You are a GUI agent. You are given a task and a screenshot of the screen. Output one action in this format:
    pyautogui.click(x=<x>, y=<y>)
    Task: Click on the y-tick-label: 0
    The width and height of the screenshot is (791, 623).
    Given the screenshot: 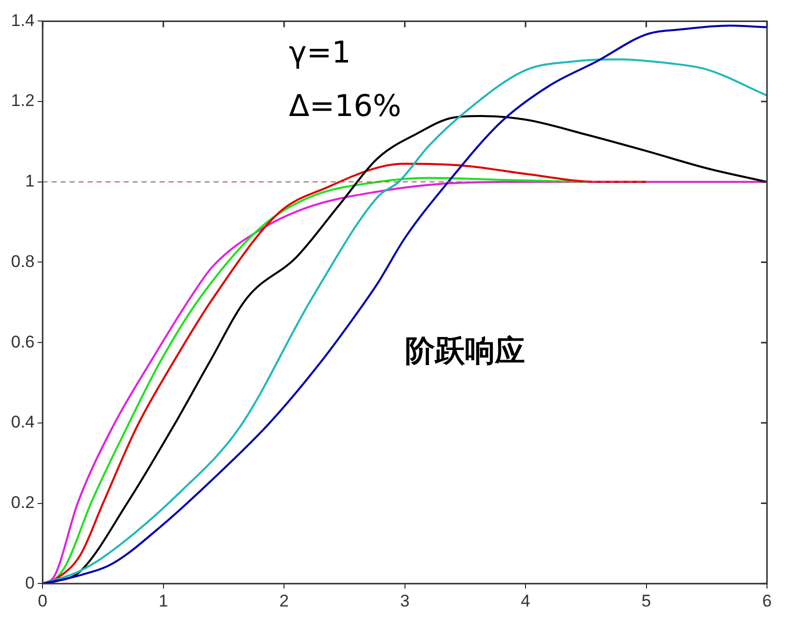 What is the action you would take?
    pyautogui.click(x=30, y=582)
    